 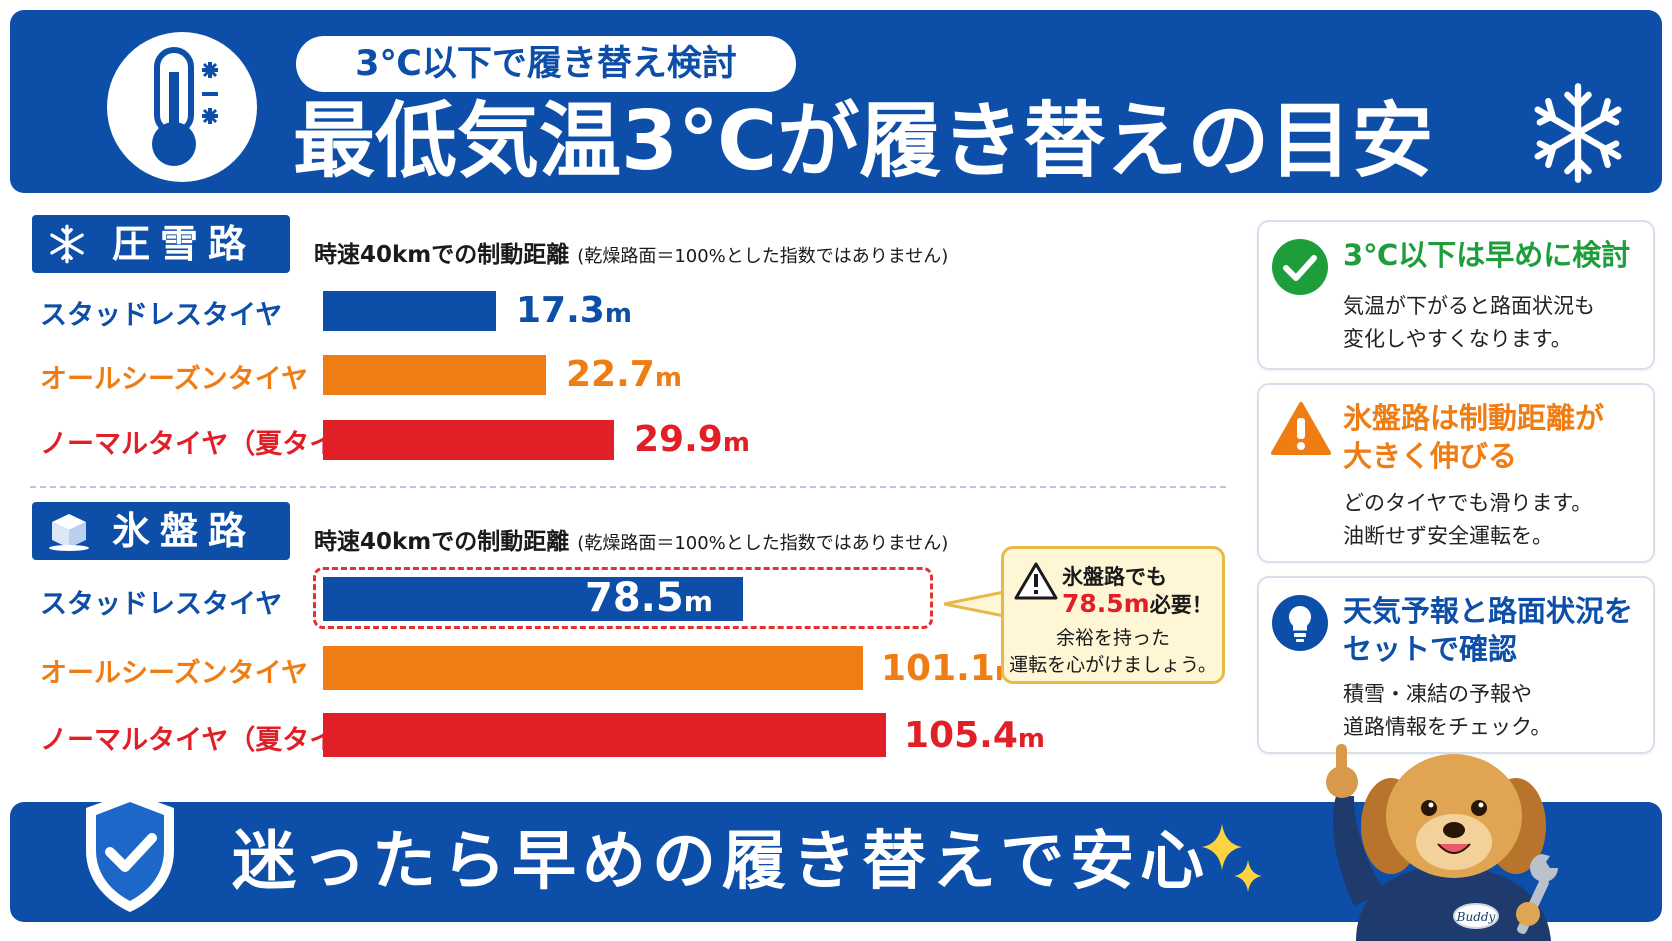 What do you see at coordinates (628, 487) in the screenshot?
I see `section-divider` at bounding box center [628, 487].